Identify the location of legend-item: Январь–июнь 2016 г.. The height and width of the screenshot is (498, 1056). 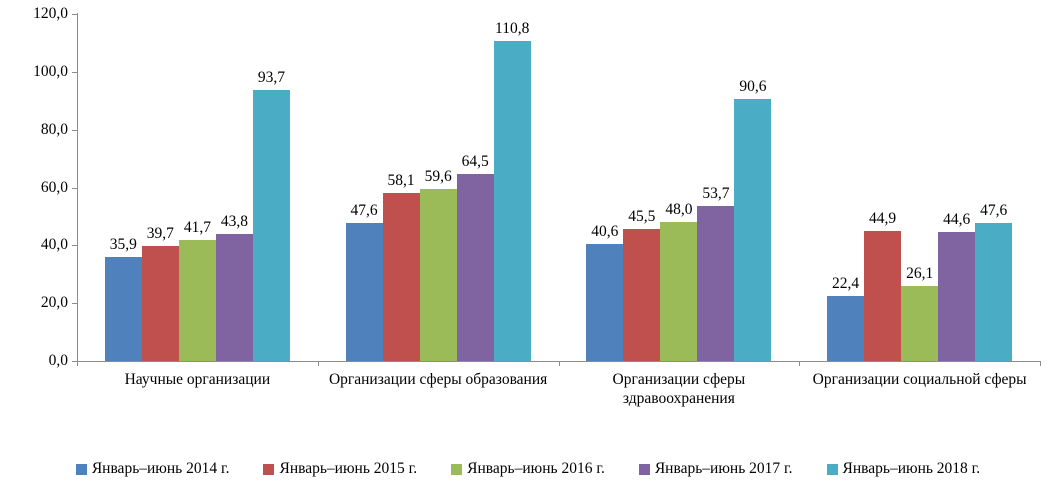
(528, 469).